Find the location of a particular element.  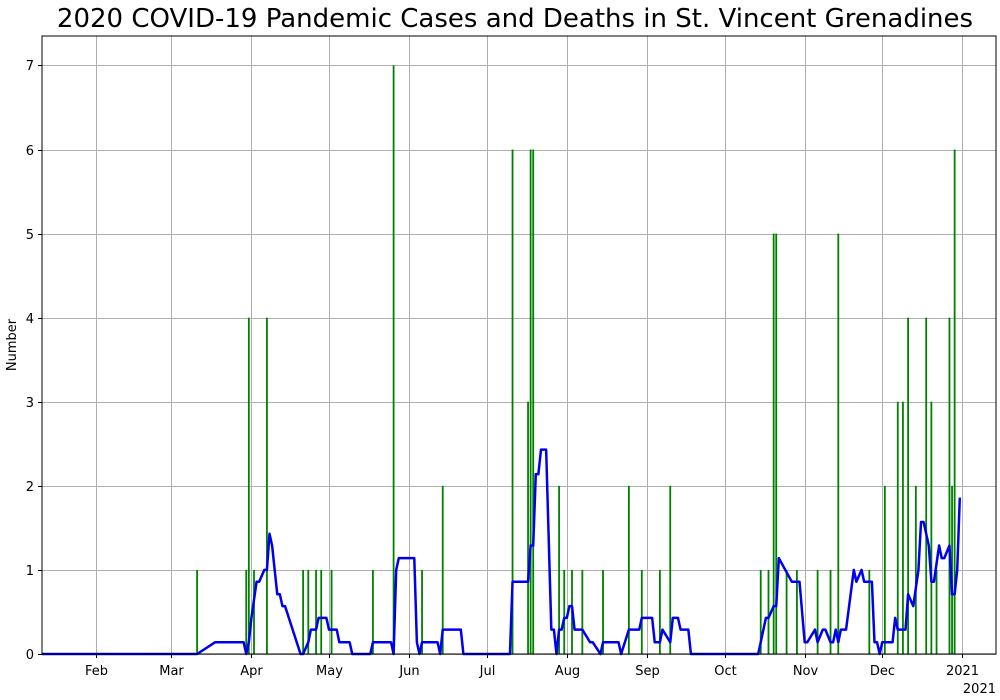

x-tick-label: Oct is located at coordinates (725, 671).